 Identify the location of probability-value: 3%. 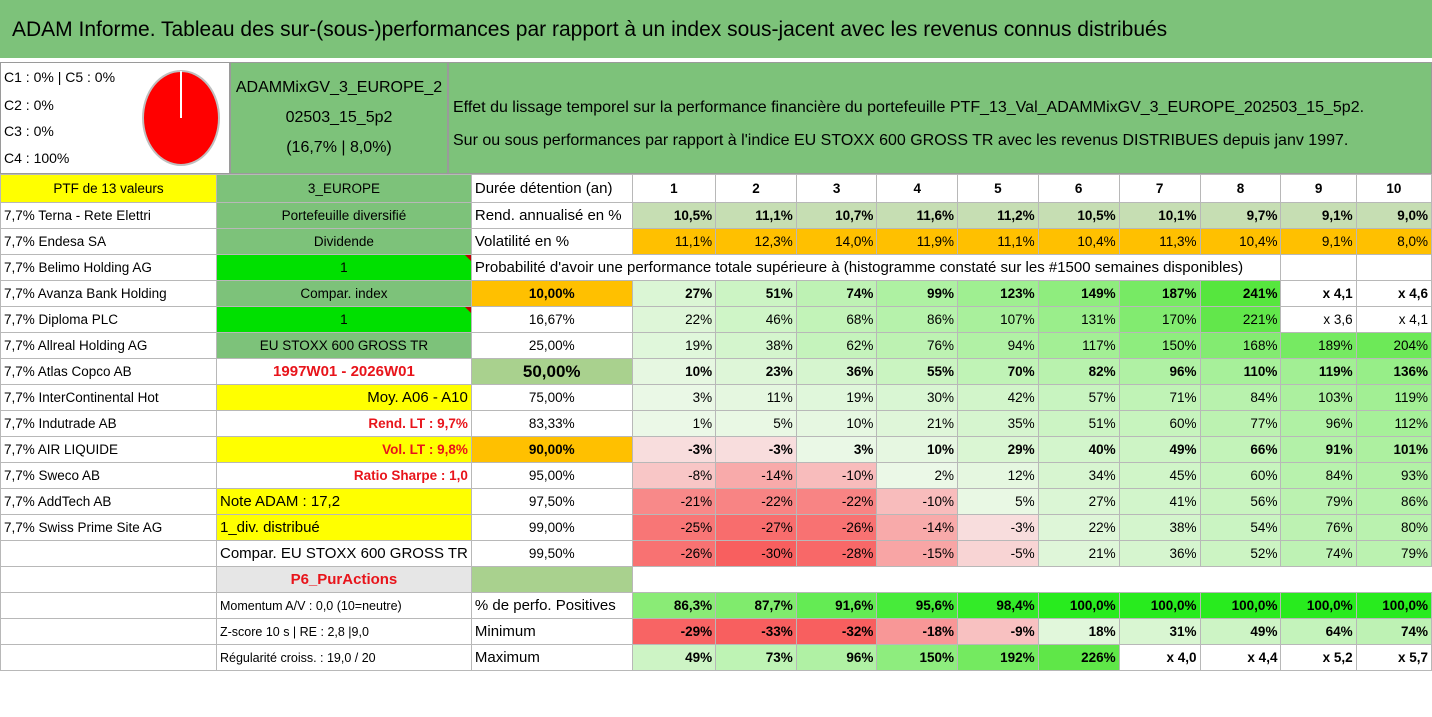
(674, 397).